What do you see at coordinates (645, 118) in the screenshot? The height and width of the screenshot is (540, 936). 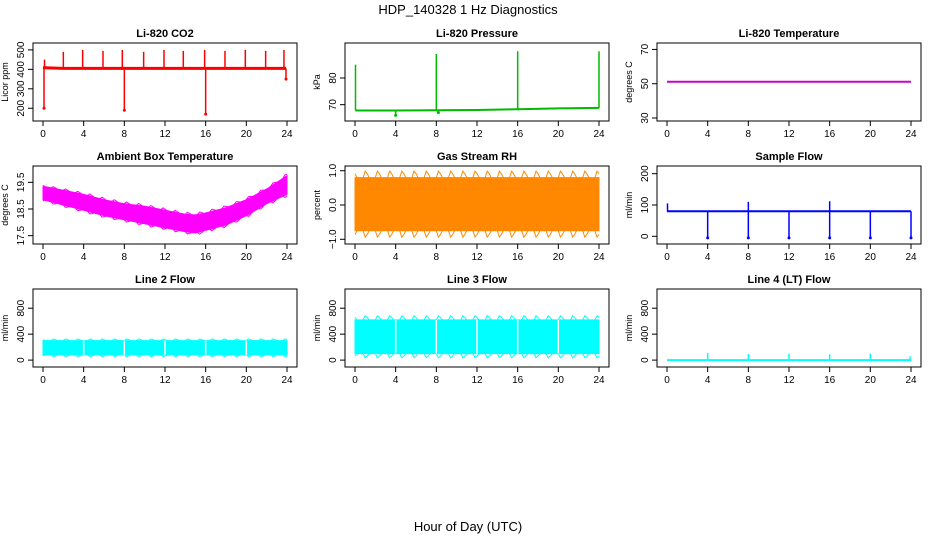 I see `y-tick-label: 30` at bounding box center [645, 118].